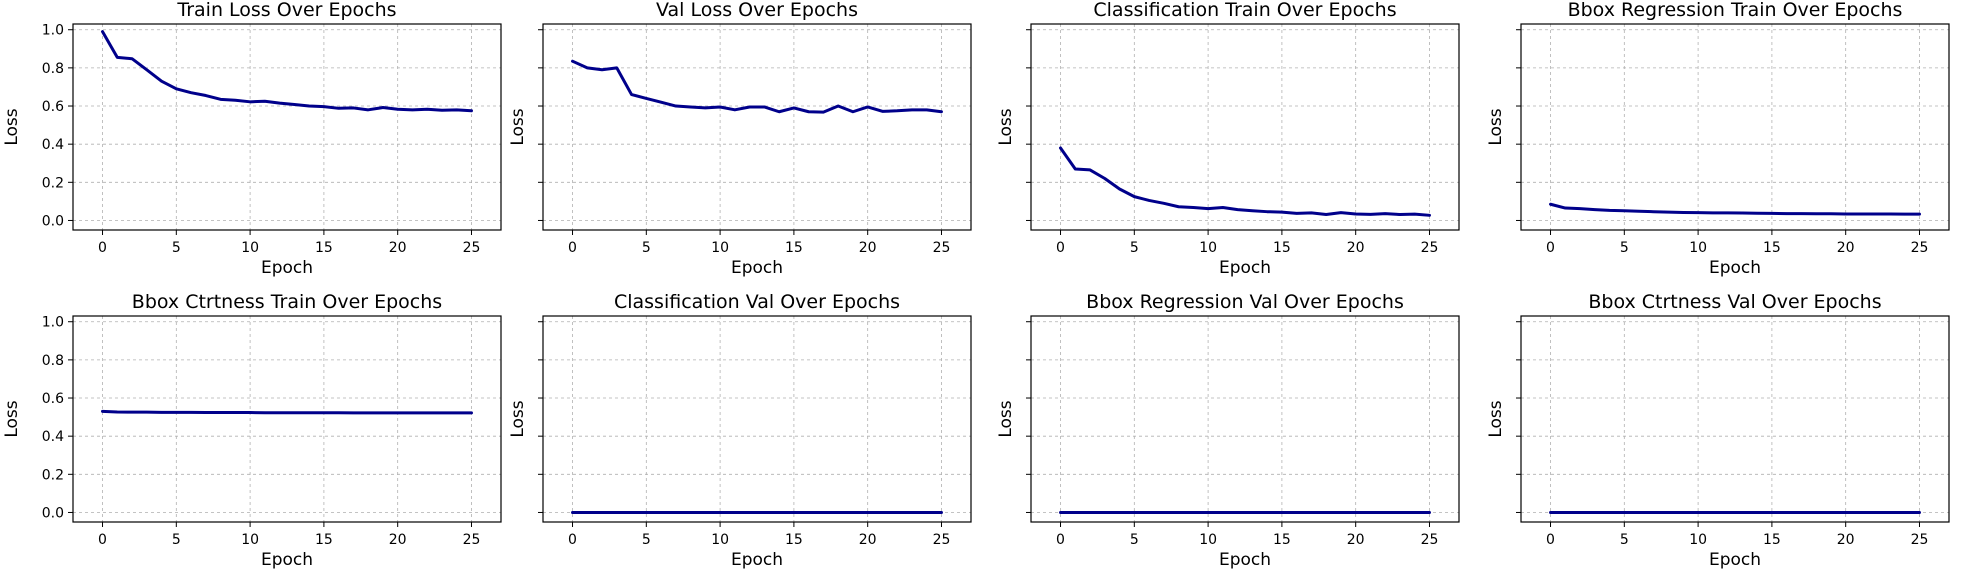  I want to click on subplot-2: 0 5 10 15 20 25 Val Loss Over Epochs Epoch Loss, so click(740, 139).